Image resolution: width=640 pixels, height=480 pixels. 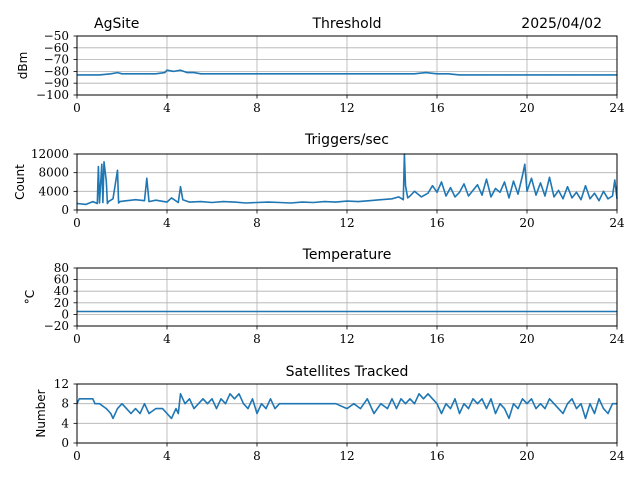 I want to click on y-tick-label: 80, so click(x=61, y=268).